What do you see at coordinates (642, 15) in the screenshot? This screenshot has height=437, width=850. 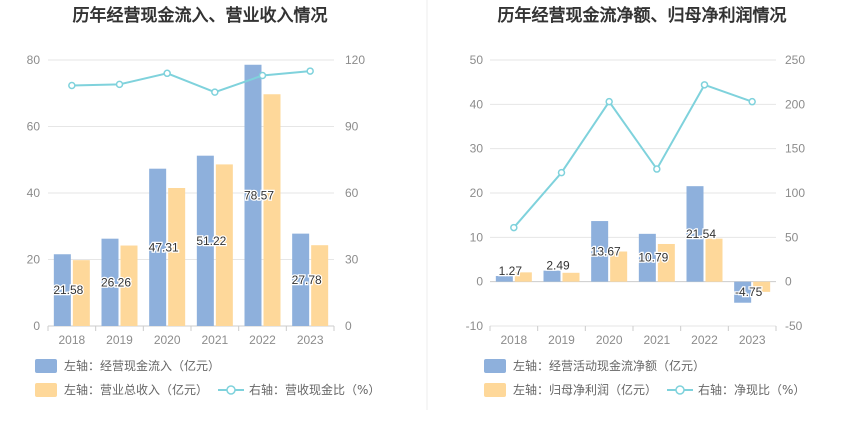 I see `chart-title: 历年经营现金流净额、归母净利润情况` at bounding box center [642, 15].